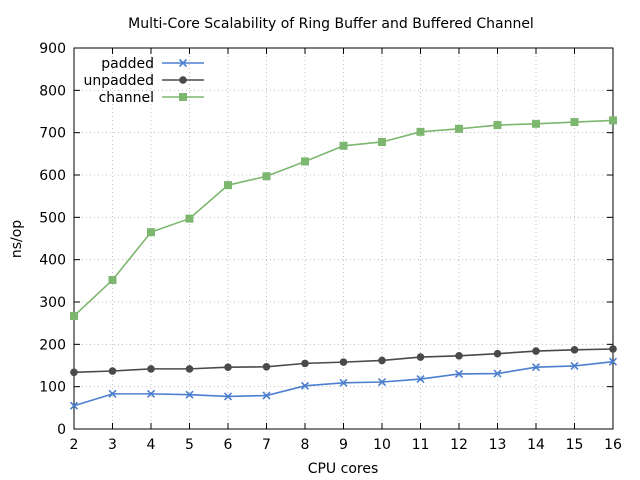 The image size is (640, 480). I want to click on x-tick-label: 2, so click(74, 445).